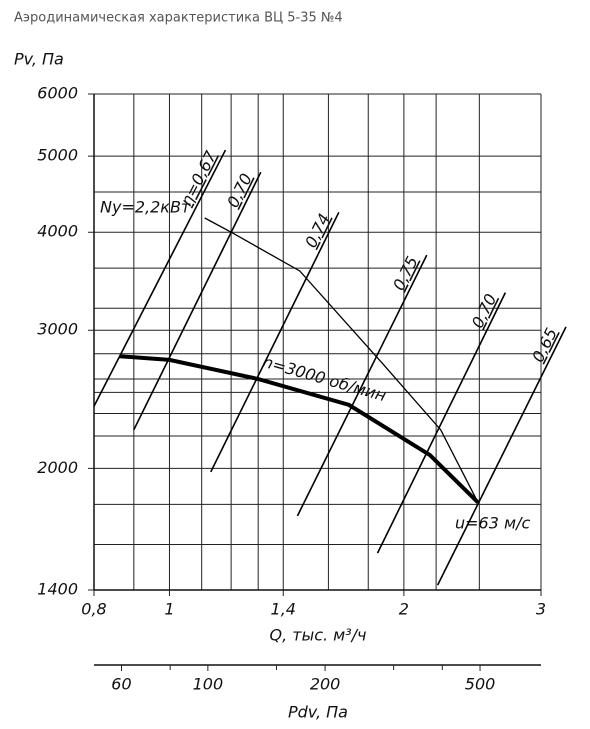 This screenshot has width=590, height=729. What do you see at coordinates (317, 635) in the screenshot?
I see `x-axis-label: Q, тыс. м³/ч` at bounding box center [317, 635].